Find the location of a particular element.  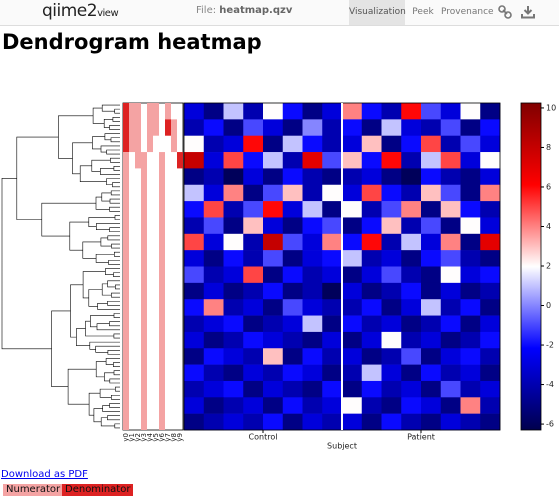

download-link: Download as PDF is located at coordinates (44, 474).